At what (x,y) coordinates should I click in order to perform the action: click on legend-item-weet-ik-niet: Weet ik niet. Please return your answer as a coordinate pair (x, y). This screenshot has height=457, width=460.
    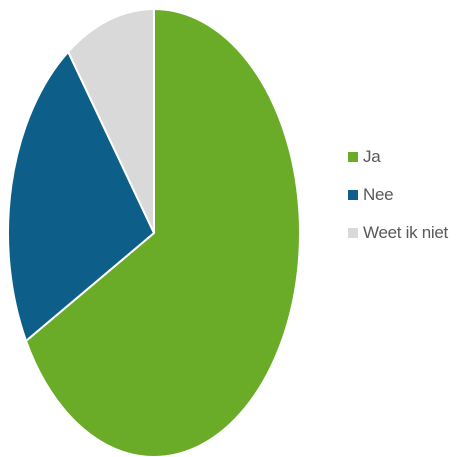
    Looking at the image, I should click on (404, 233).